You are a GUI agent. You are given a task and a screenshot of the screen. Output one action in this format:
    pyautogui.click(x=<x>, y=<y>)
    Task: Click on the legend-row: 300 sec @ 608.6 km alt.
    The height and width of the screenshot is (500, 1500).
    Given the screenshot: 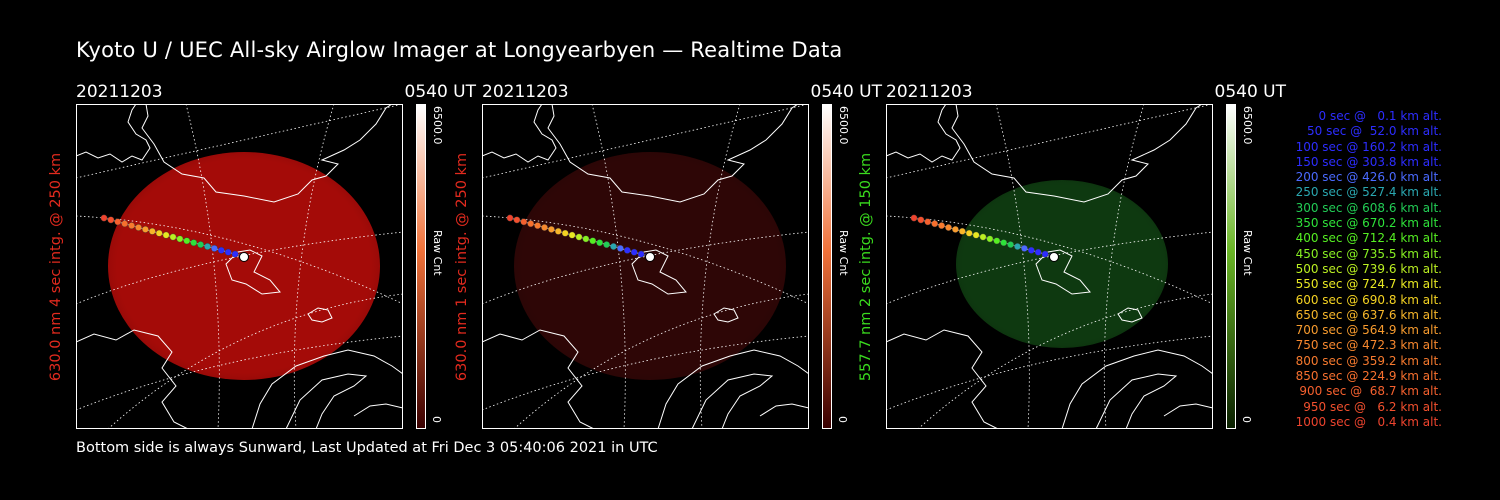 What is the action you would take?
    pyautogui.click(x=1368, y=207)
    